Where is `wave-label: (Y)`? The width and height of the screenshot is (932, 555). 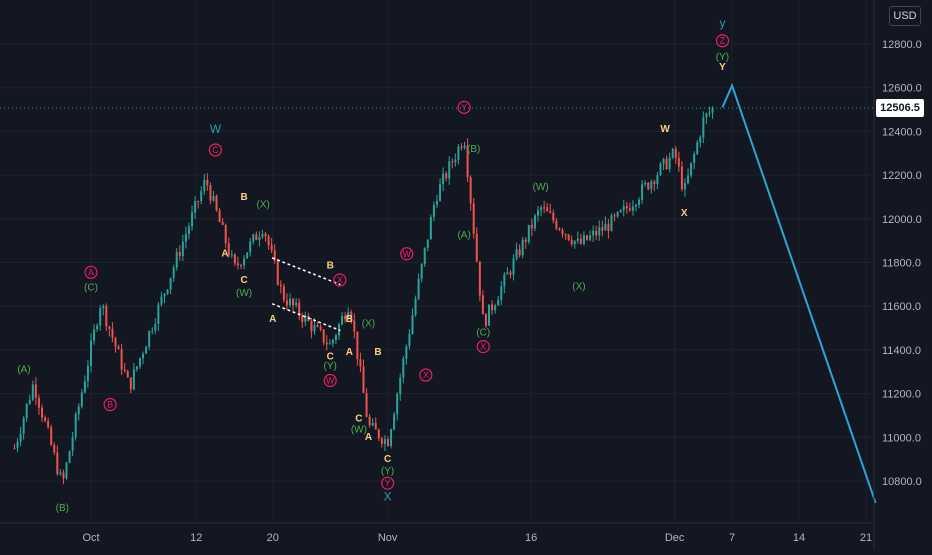
wave-label: (Y) is located at coordinates (722, 57).